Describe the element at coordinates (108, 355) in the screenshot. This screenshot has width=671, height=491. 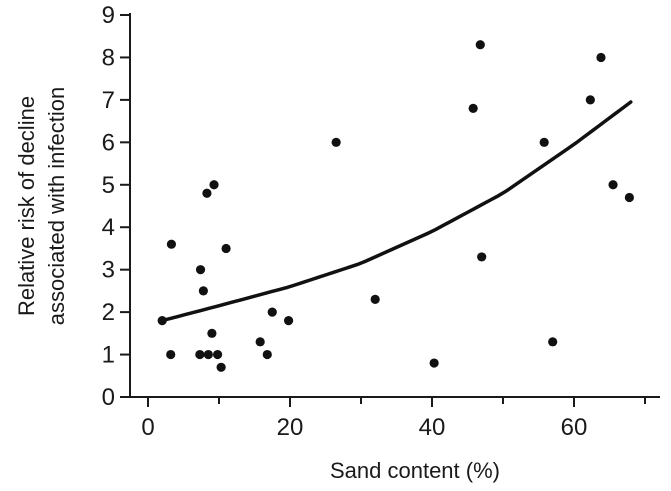
I see `y-tick-label: 1` at that location.